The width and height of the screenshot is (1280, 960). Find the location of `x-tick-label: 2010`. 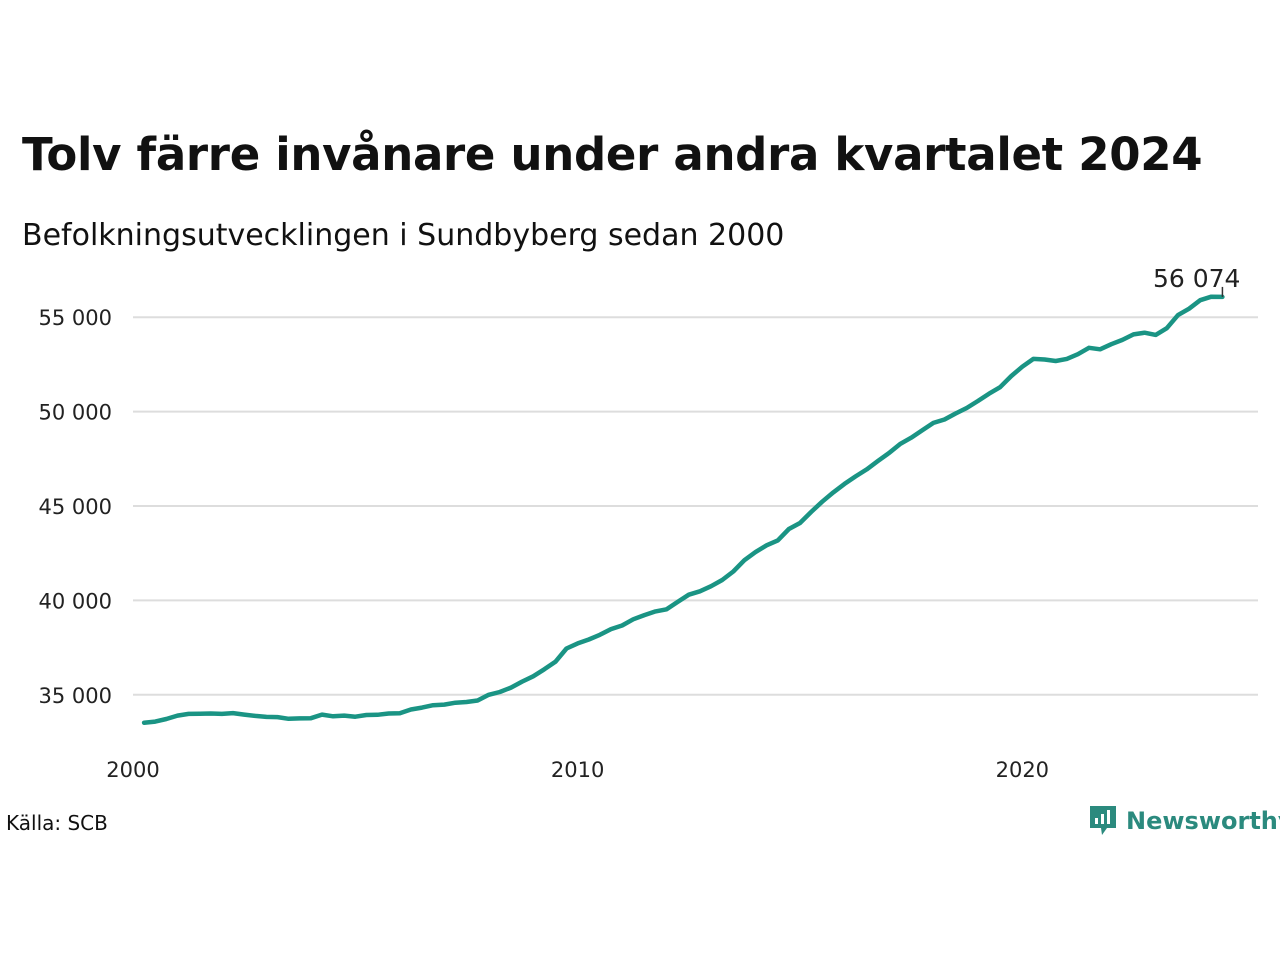

x-tick-label: 2010 is located at coordinates (577, 770).